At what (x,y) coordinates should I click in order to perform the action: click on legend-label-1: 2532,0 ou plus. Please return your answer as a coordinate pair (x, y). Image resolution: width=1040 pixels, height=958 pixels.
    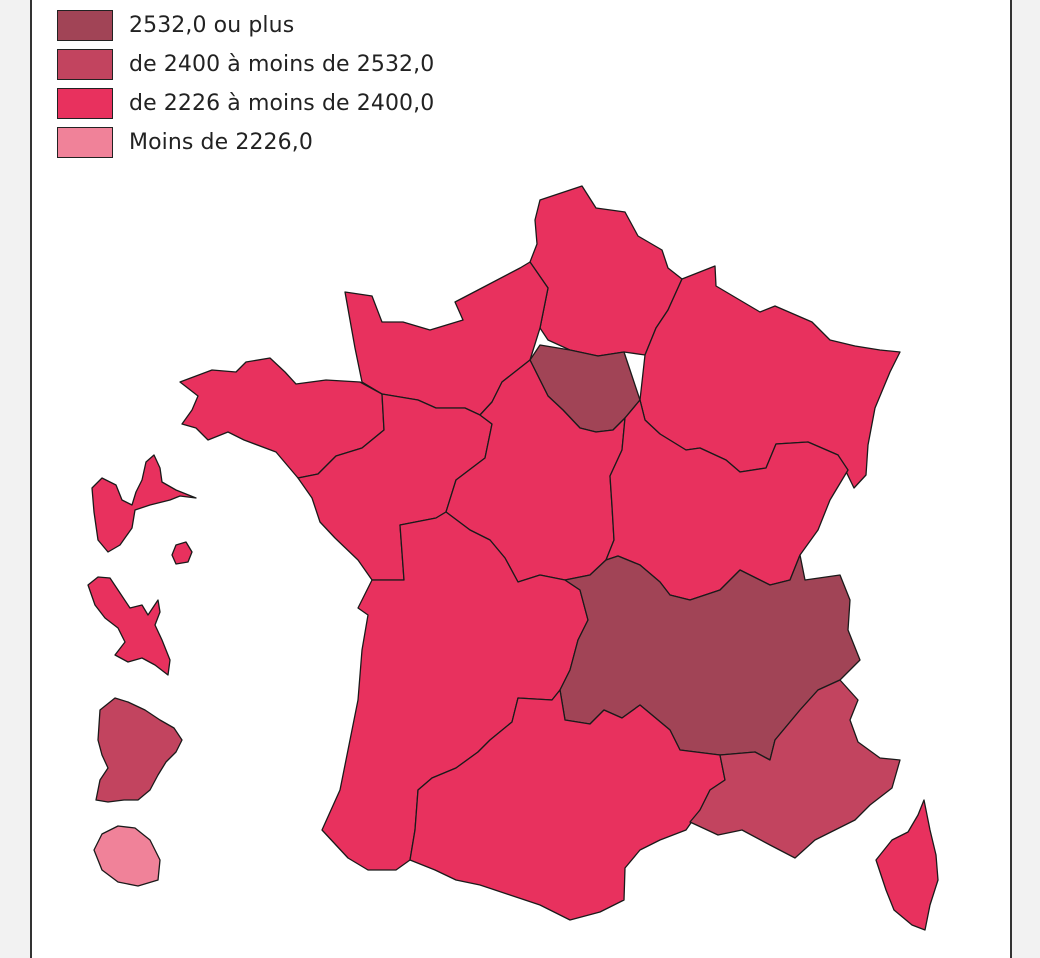
    Looking at the image, I should click on (212, 25).